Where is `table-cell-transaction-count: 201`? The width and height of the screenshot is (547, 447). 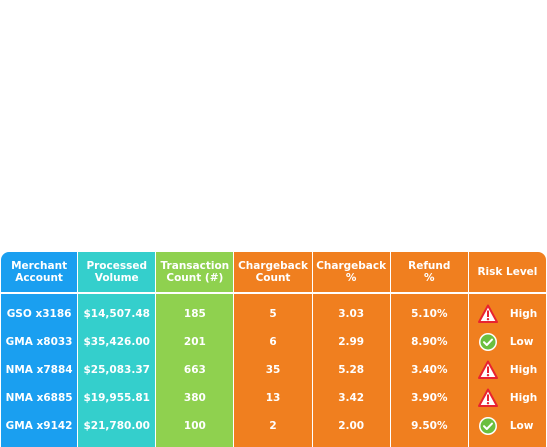
table-cell-transaction-count: 201 is located at coordinates (194, 342).